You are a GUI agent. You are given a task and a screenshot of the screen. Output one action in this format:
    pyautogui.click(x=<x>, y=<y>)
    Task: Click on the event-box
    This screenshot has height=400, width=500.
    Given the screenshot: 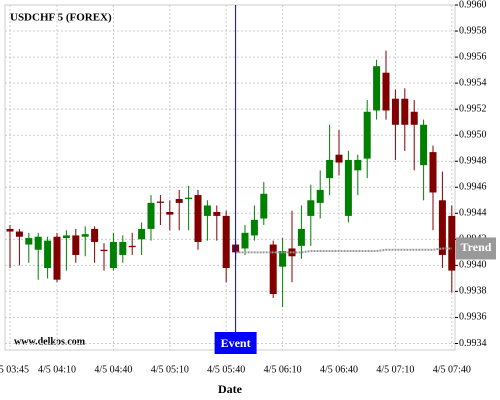 What is the action you would take?
    pyautogui.click(x=235, y=343)
    